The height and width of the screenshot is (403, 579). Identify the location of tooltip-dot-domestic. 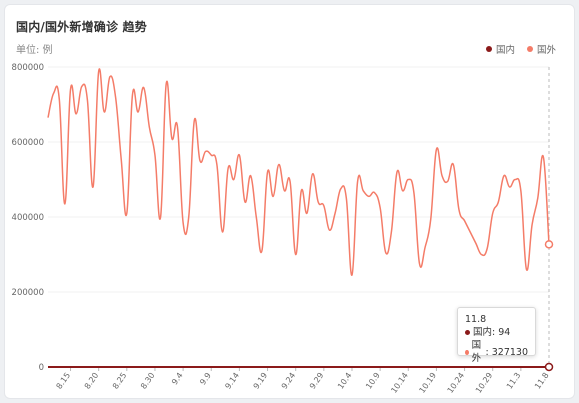
(467, 332).